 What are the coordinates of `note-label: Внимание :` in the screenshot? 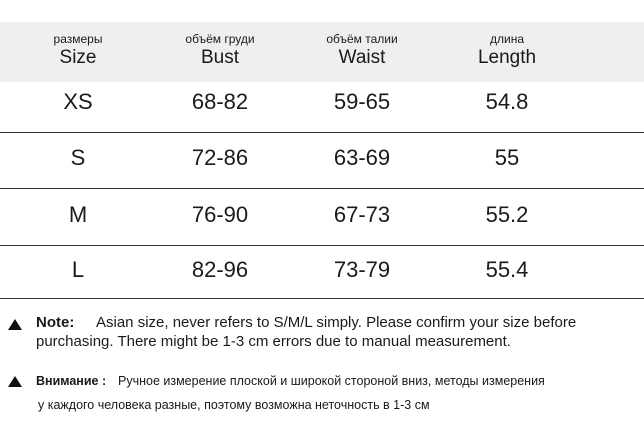 It's located at (71, 381).